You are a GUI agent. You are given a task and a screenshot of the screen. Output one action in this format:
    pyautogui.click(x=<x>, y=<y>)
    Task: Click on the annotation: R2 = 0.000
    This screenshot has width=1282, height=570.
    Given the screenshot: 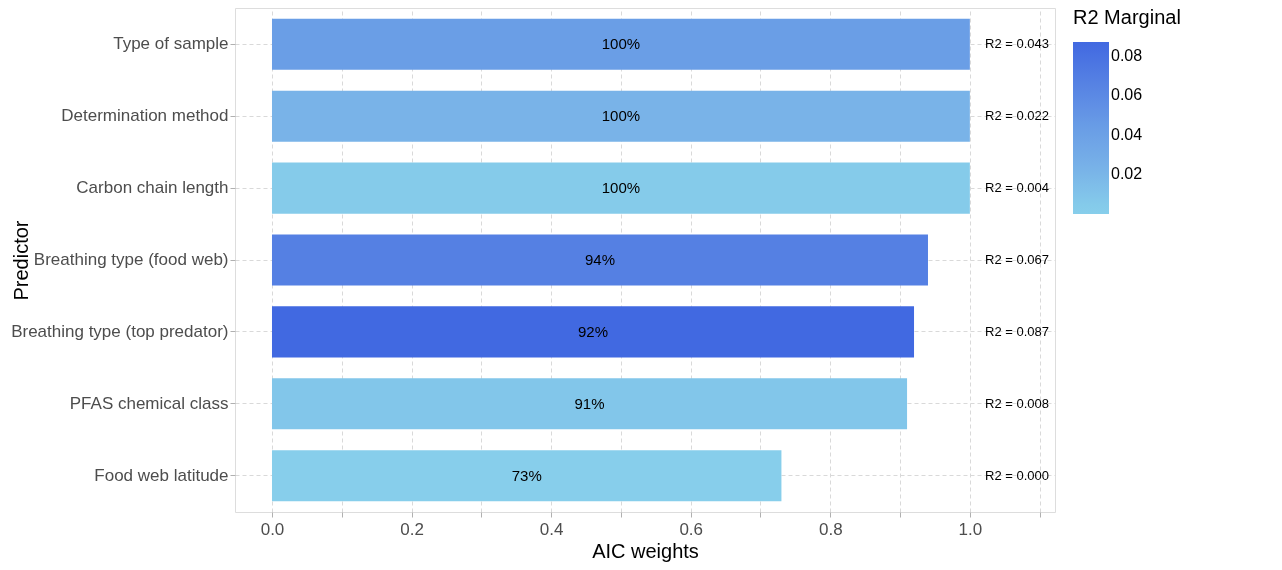 What is the action you would take?
    pyautogui.click(x=1017, y=475)
    